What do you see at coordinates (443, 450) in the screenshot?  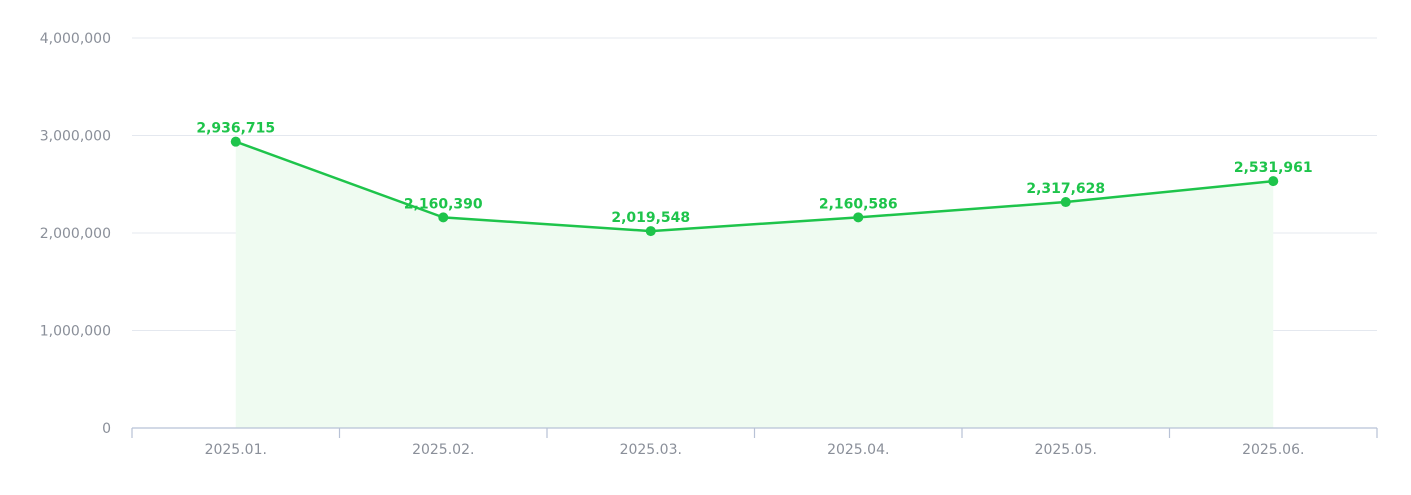 I see `x-tick-label: 2025.02.` at bounding box center [443, 450].